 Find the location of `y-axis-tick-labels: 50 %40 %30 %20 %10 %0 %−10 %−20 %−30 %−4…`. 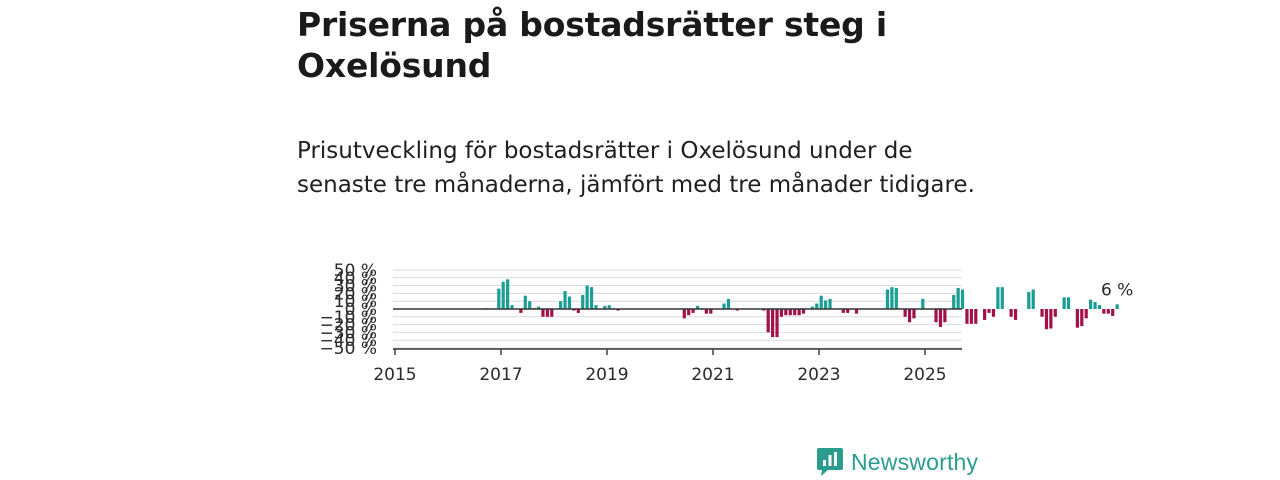

y-axis-tick-labels: 50 %40 %30 %20 %10 %0 %−10 %−20 %−30 %−4… is located at coordinates (348, 310).